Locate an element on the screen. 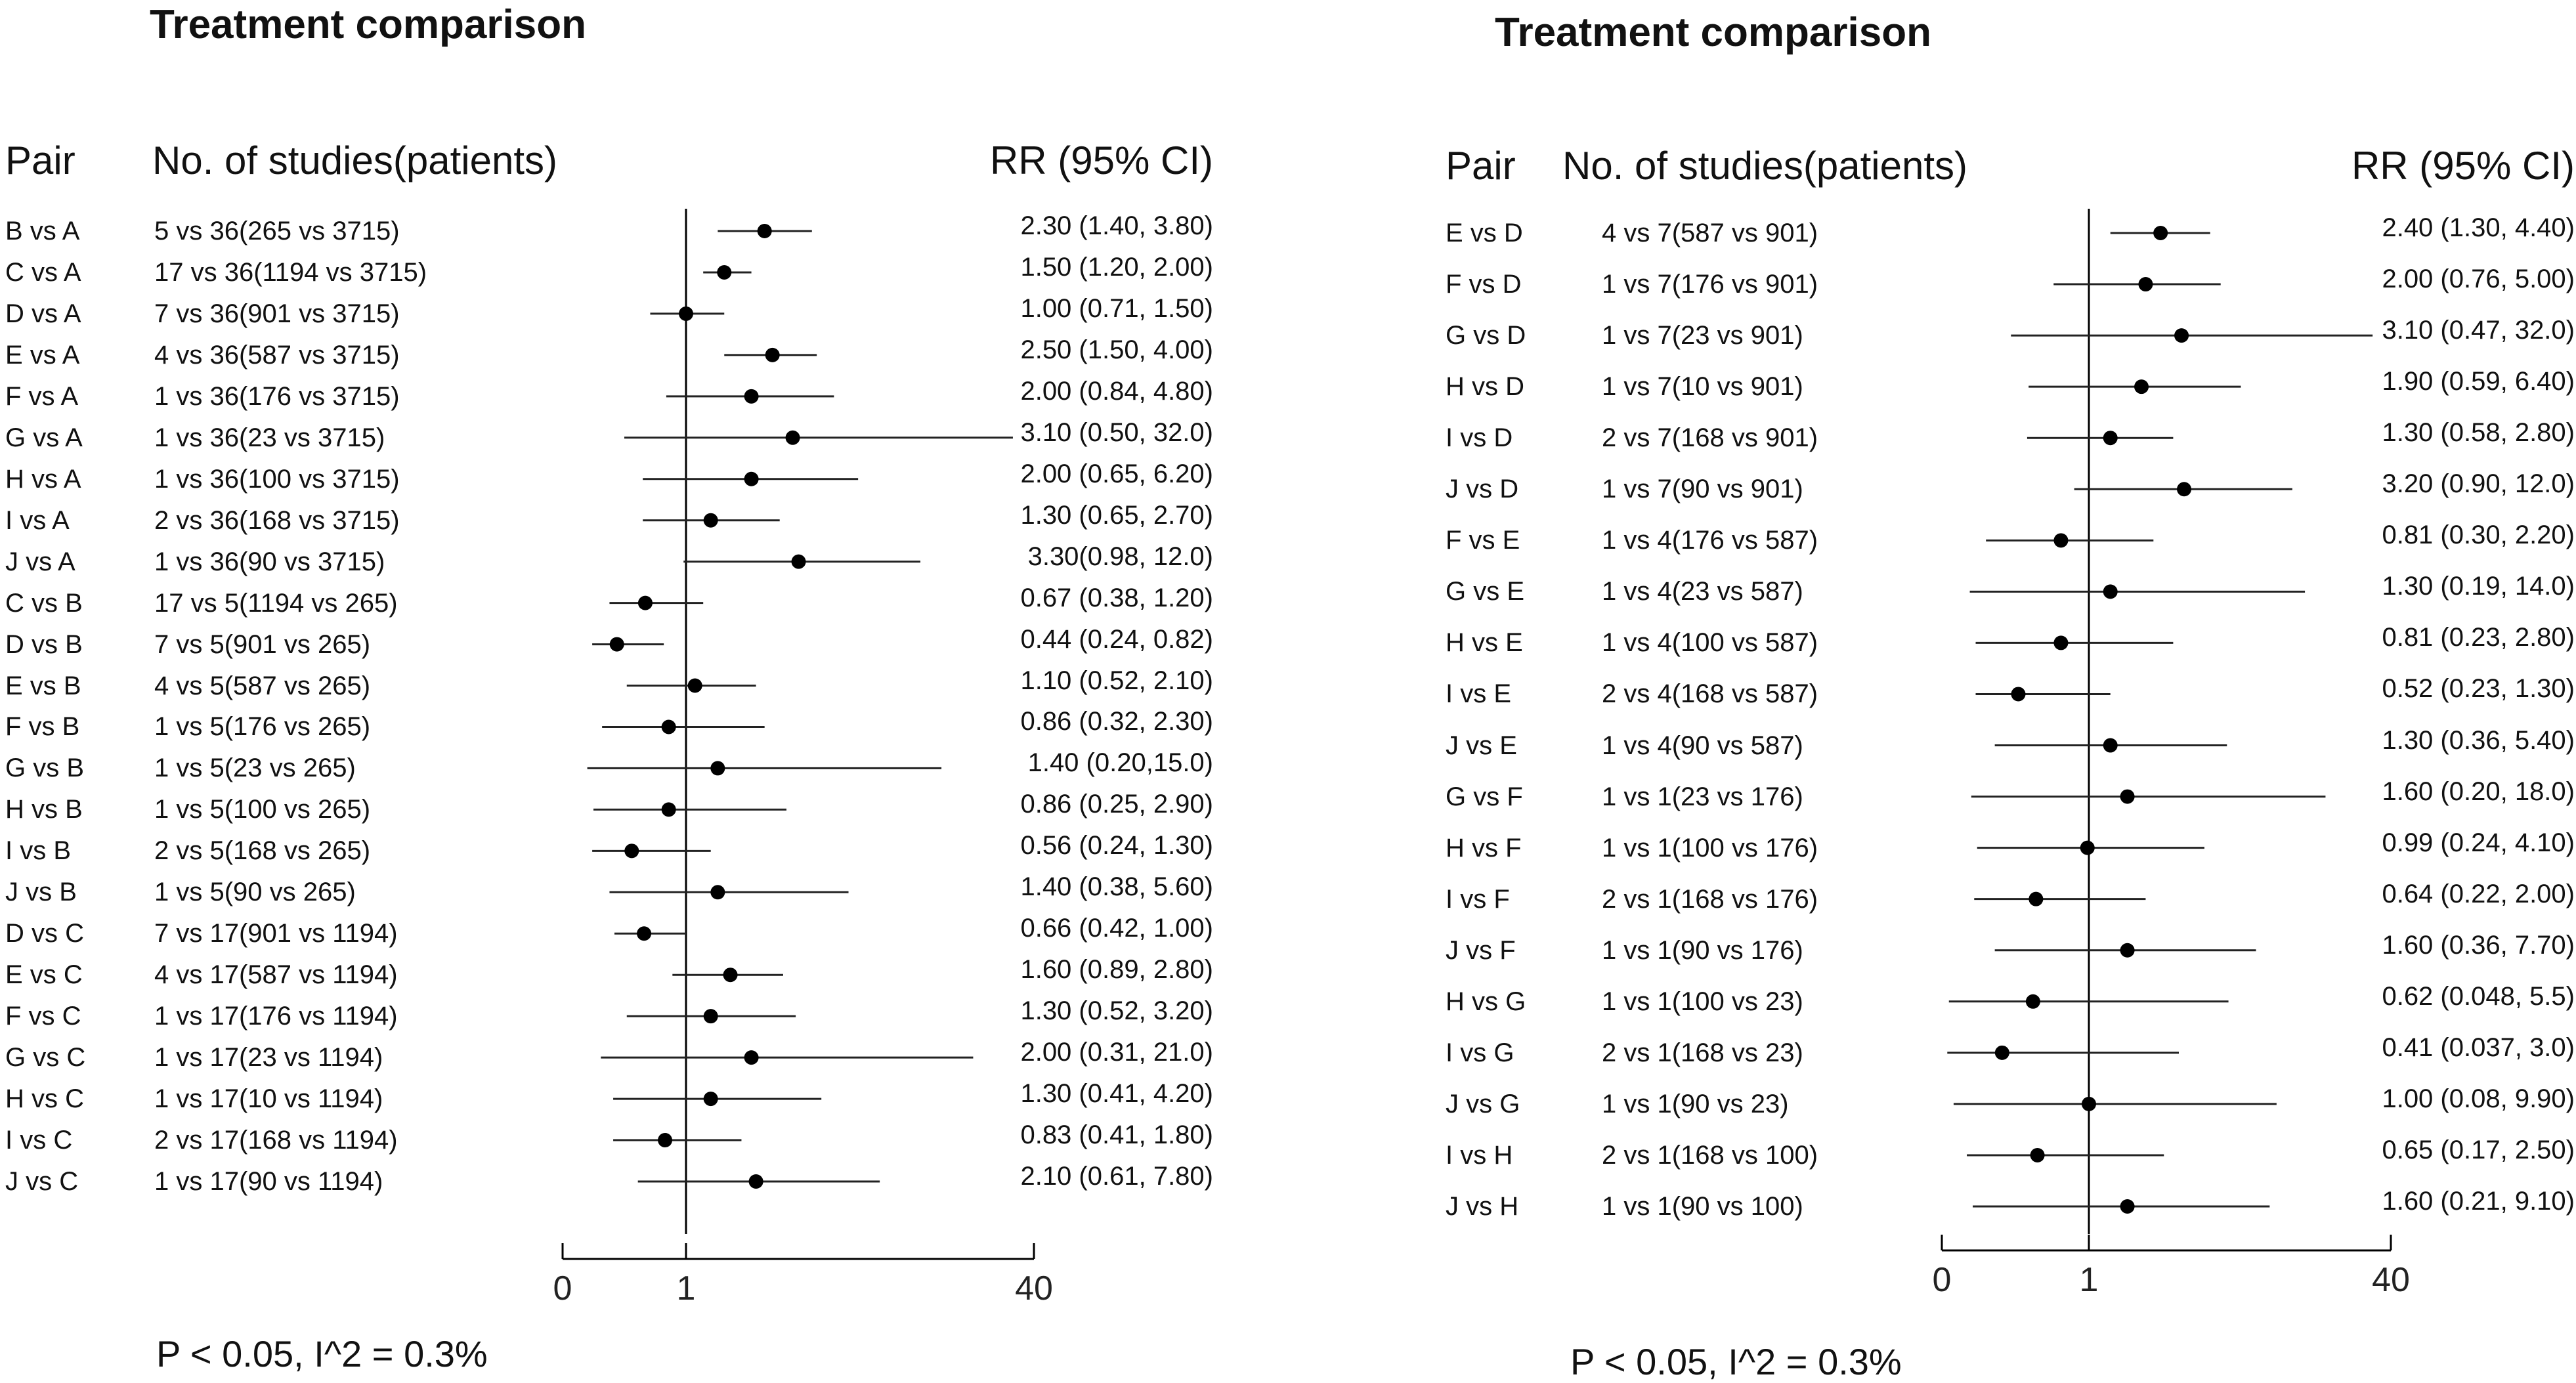 The height and width of the screenshot is (1383, 2576). row-studies-label: 2 vs 17(168 vs 1194) is located at coordinates (276, 1140).